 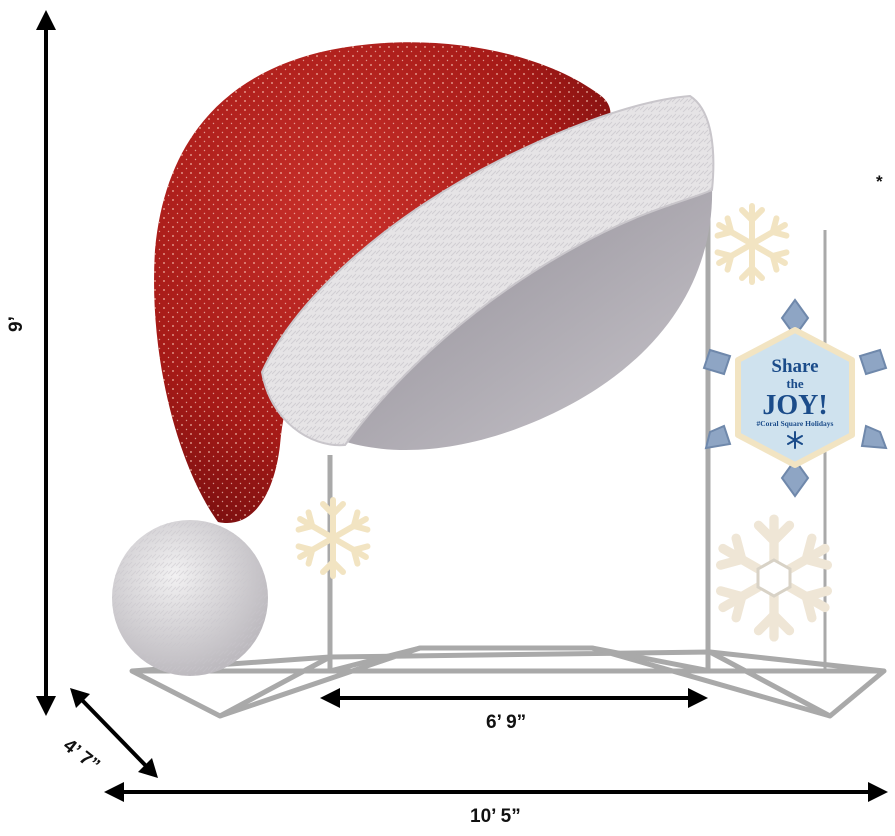 What do you see at coordinates (16, 324) in the screenshot?
I see `height-label: 9’` at bounding box center [16, 324].